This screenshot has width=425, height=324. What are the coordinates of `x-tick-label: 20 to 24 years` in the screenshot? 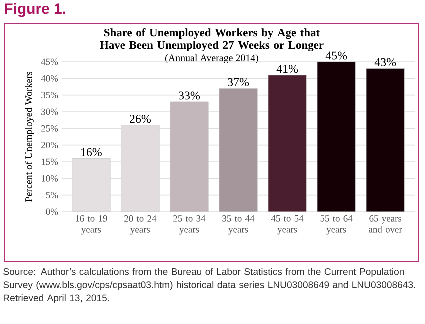 It's located at (140, 225).